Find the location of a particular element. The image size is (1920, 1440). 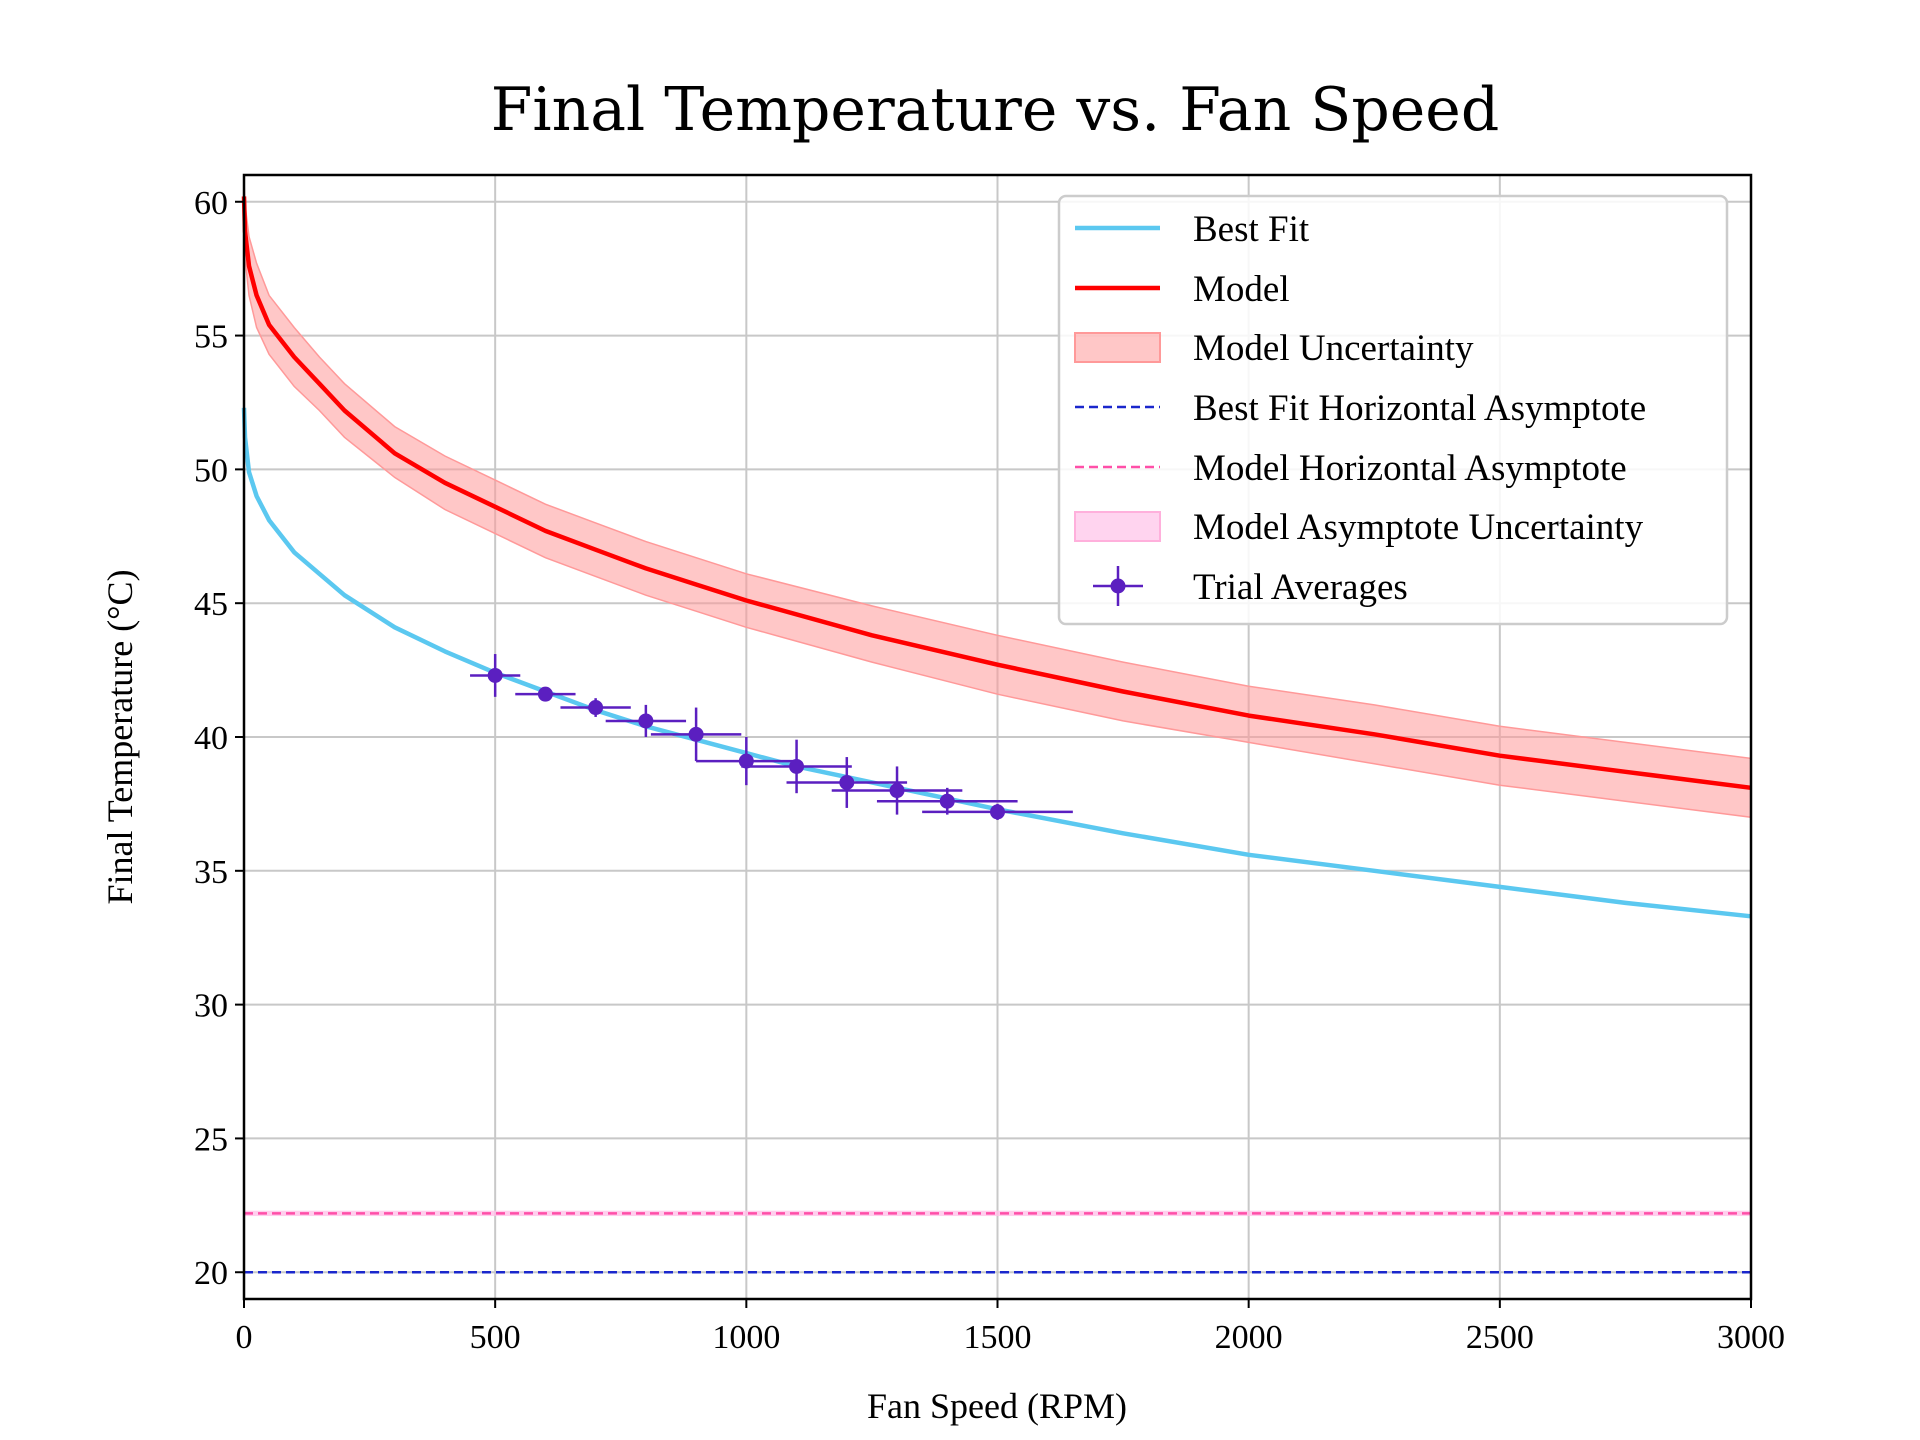

y-tick-label: 30 is located at coordinates (211, 1006).